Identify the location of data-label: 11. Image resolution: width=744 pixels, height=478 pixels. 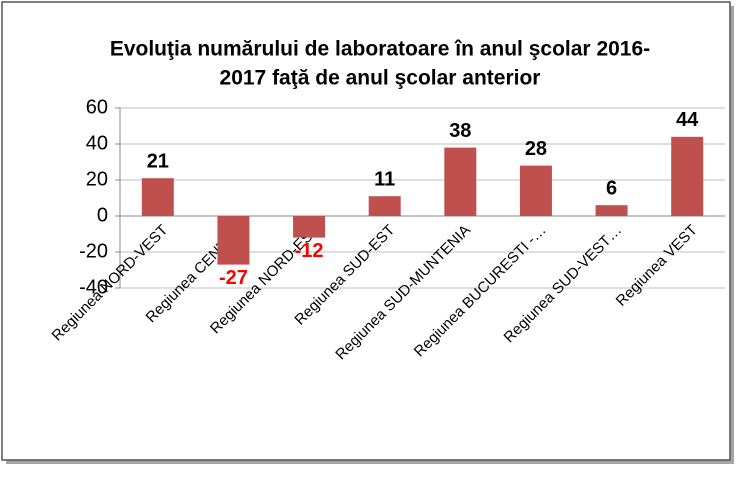
(384, 179).